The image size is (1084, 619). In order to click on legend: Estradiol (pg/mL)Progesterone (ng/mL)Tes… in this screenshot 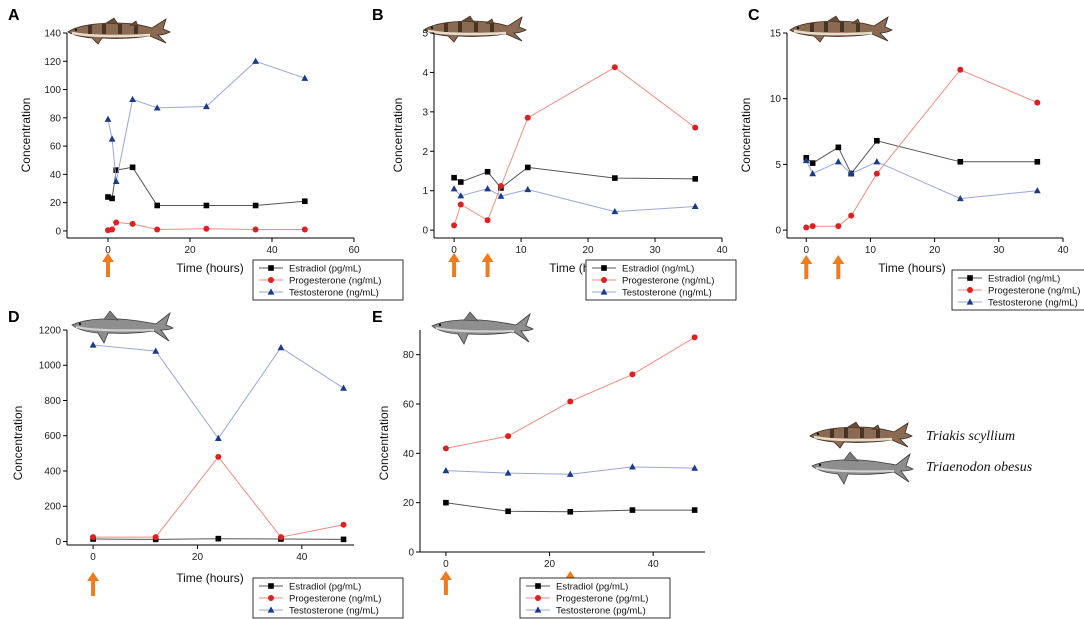, I will do `click(328, 280)`.